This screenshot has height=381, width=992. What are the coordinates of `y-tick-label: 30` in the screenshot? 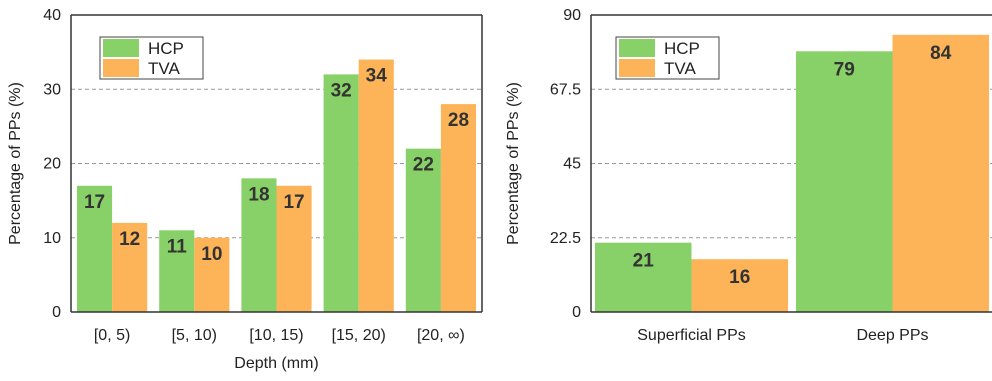 It's located at (52, 89).